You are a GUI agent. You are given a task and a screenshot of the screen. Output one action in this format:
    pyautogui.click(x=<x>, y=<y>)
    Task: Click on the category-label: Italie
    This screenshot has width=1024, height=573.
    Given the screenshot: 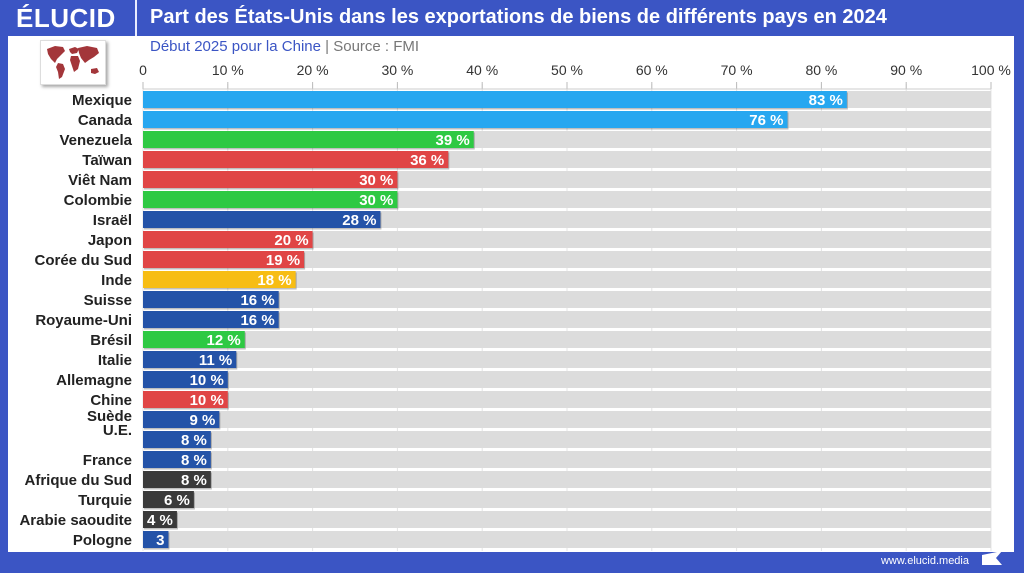 What is the action you would take?
    pyautogui.click(x=115, y=360)
    